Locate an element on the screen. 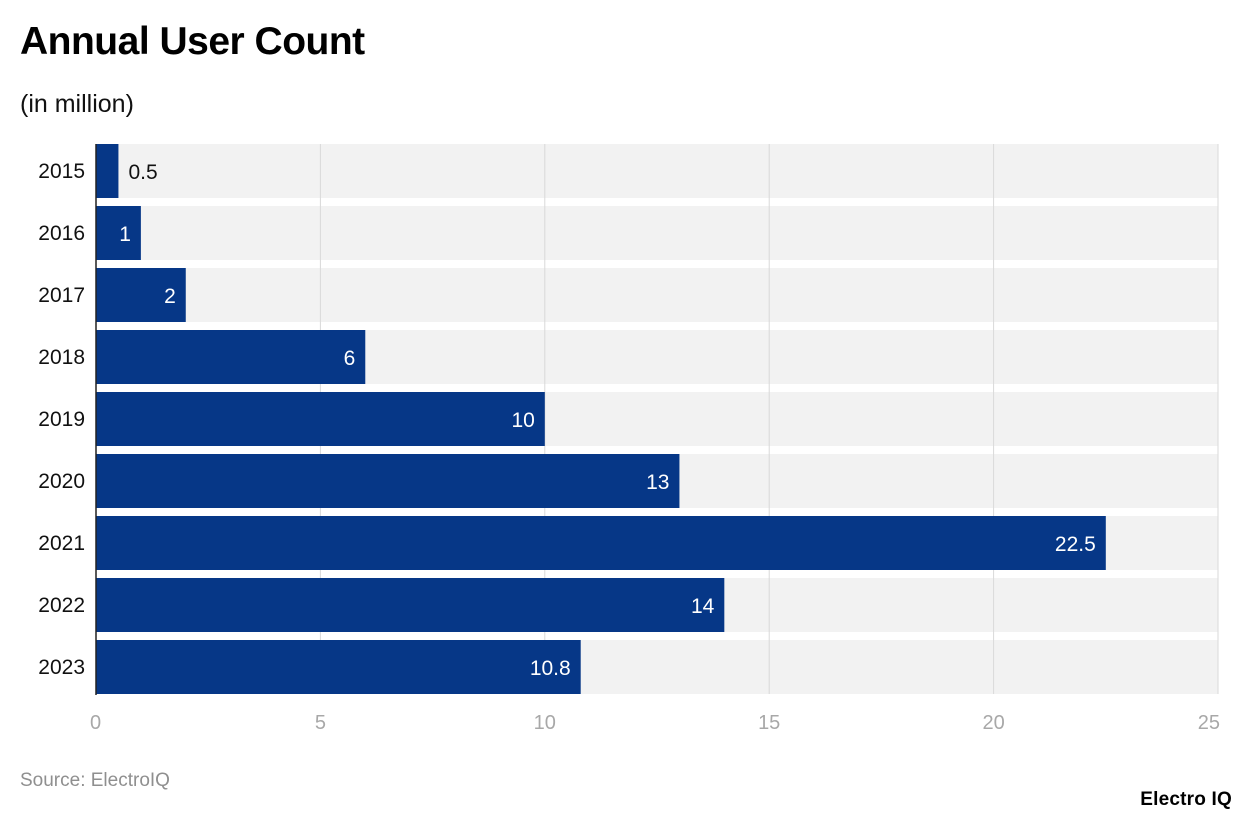 The width and height of the screenshot is (1240, 816). data-label: 6 is located at coordinates (350, 358).